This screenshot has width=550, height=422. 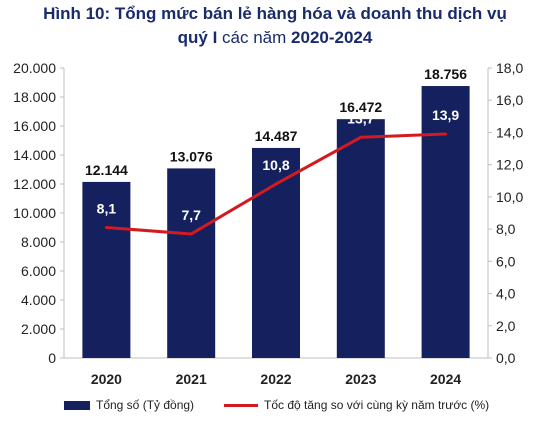 What do you see at coordinates (34, 126) in the screenshot?
I see `y-left-tick-label: 16.000` at bounding box center [34, 126].